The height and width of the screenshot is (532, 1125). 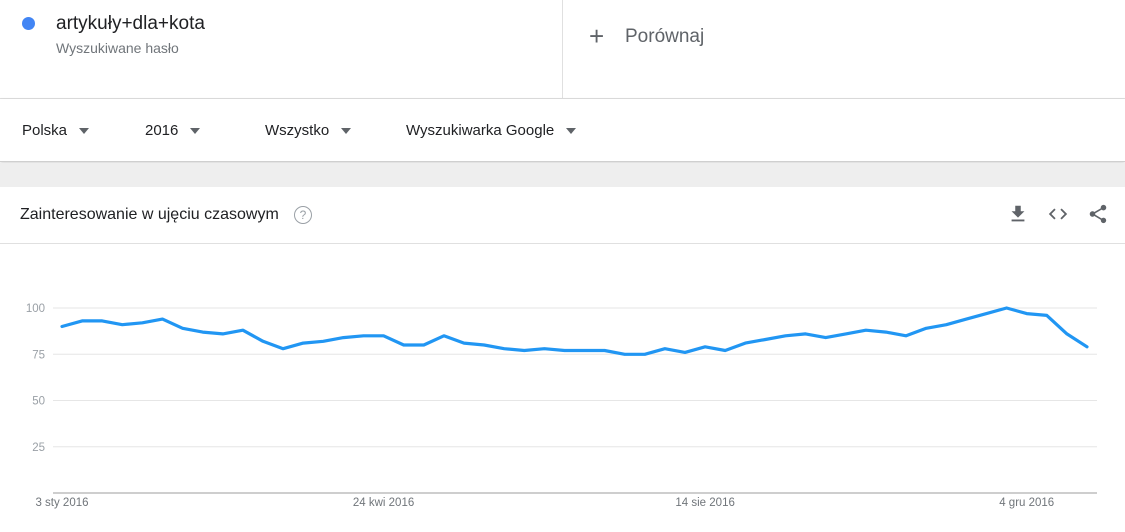 I want to click on filter-bar: Polska 2016 Wszystko Wyszukiwarka Google, so click(x=562, y=130).